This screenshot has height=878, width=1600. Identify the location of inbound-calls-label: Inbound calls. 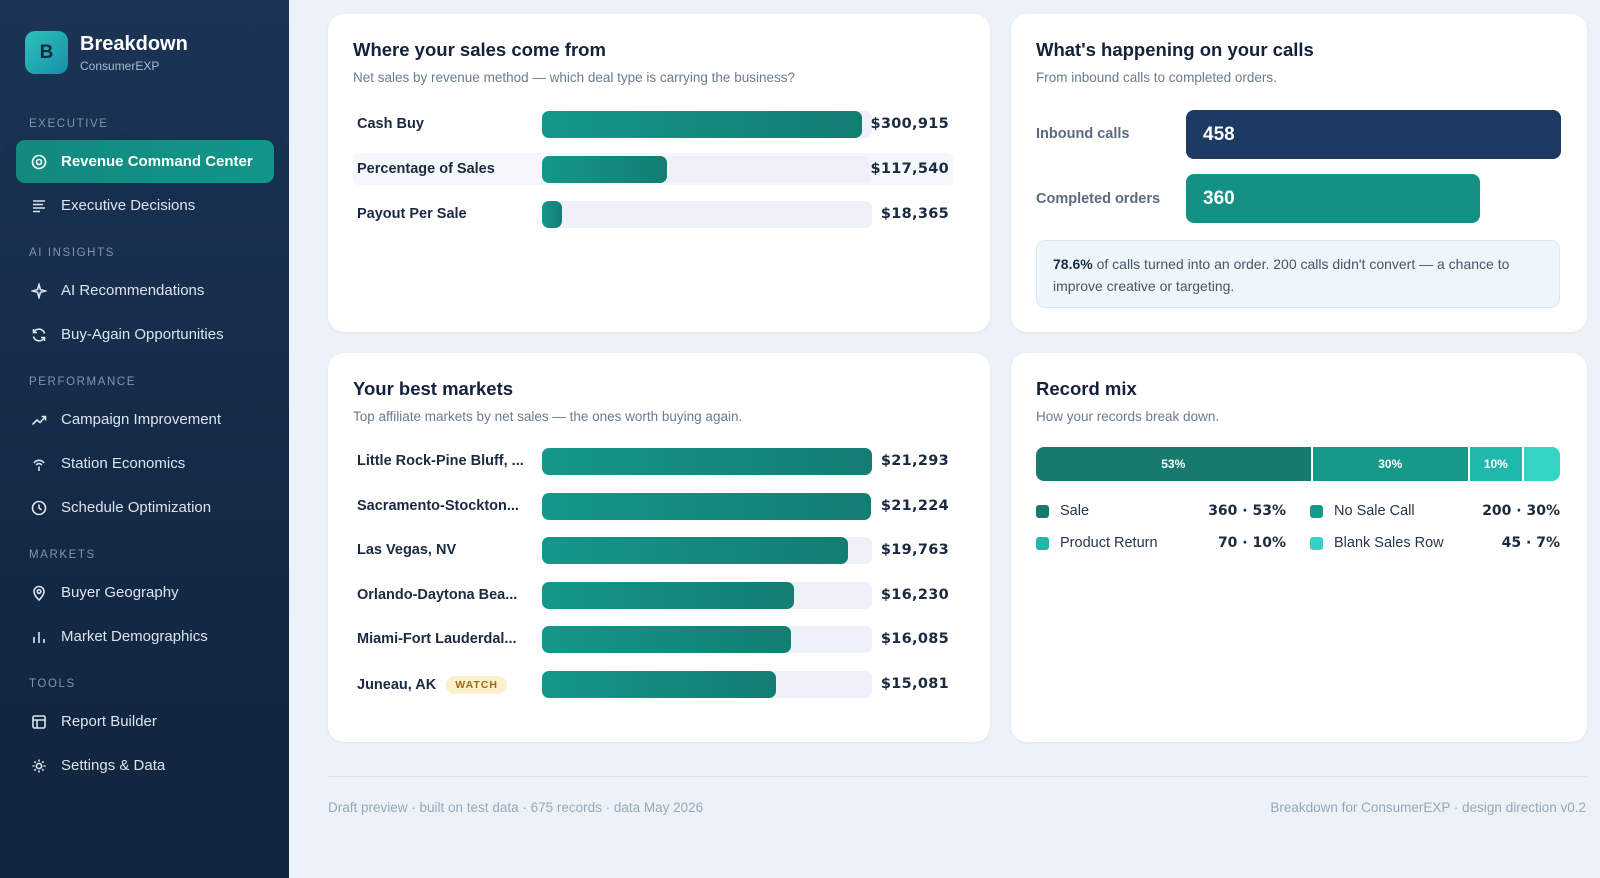
(1083, 134).